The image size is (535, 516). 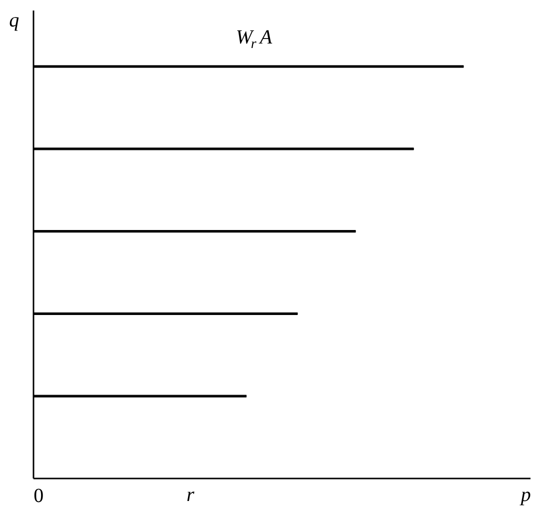 I want to click on x-axis-title: p, so click(x=524, y=495).